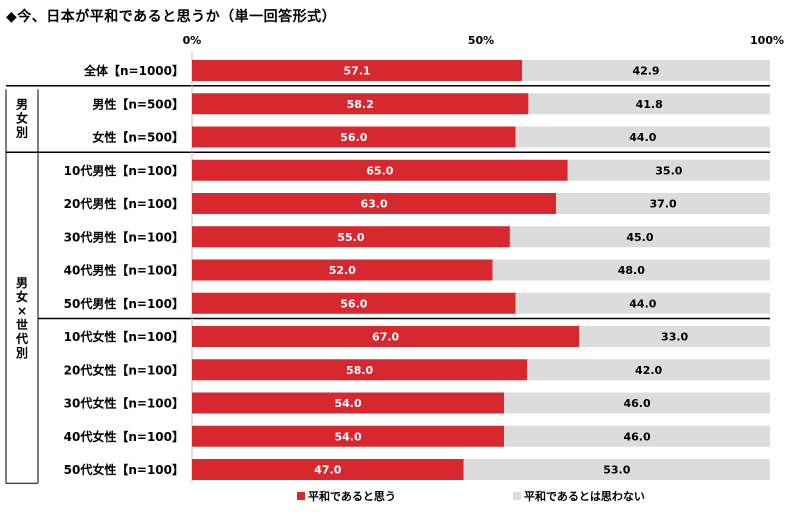 This screenshot has width=800, height=518. I want to click on legend-label-agree: 平和であると思う, so click(352, 496).